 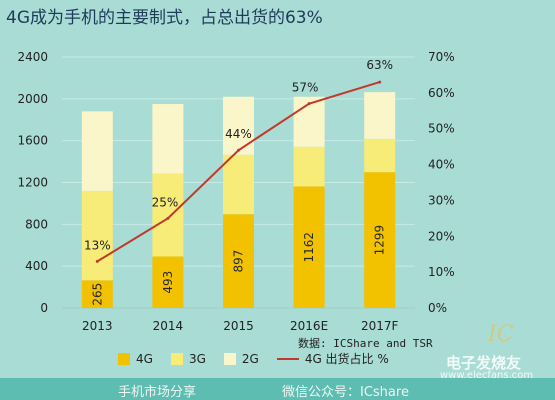 What do you see at coordinates (380, 155) in the screenshot?
I see `bar-3g-2017f` at bounding box center [380, 155].